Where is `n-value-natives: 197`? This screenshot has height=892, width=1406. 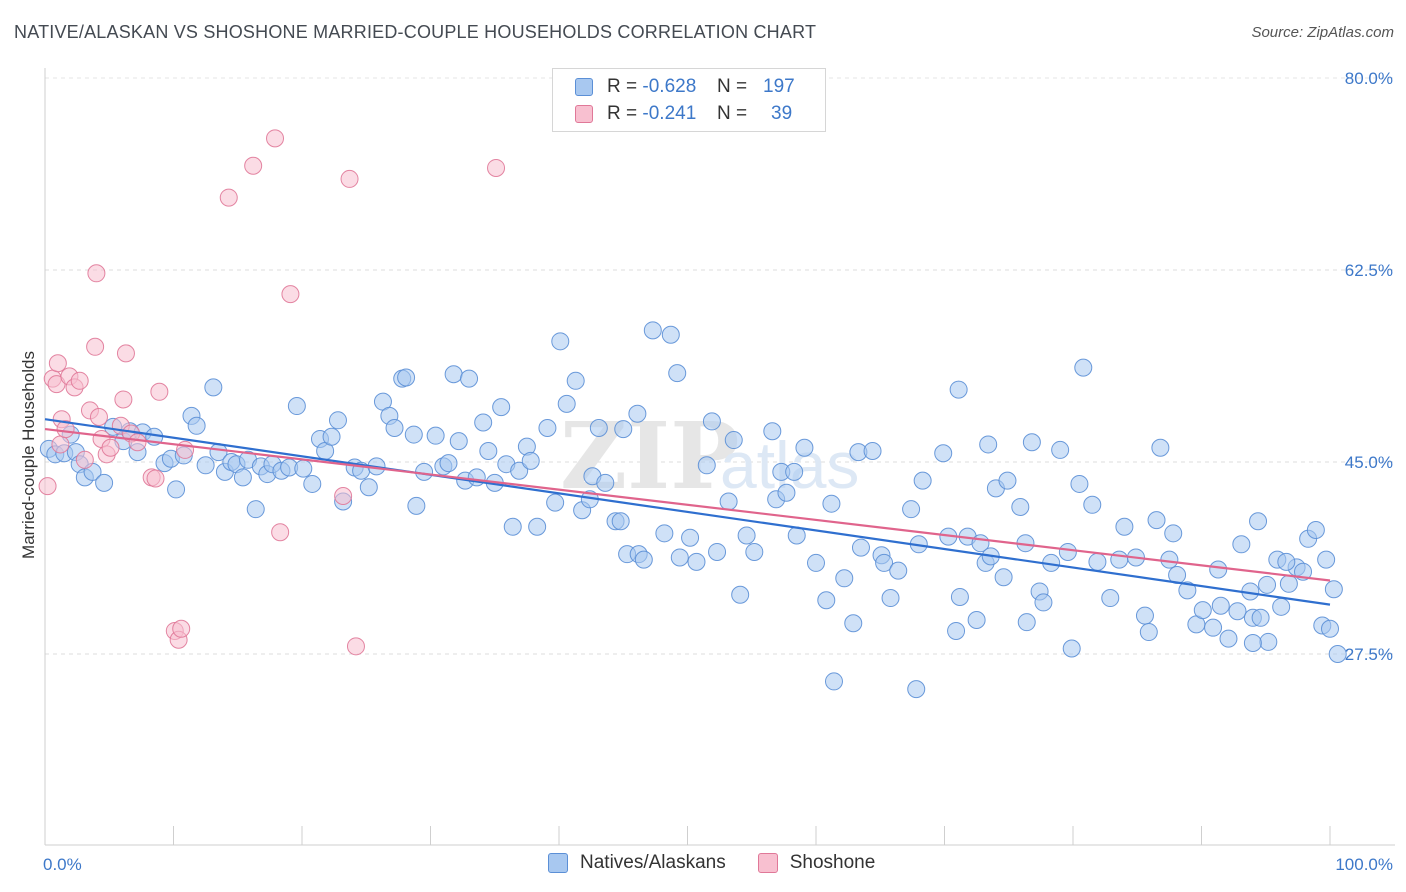 n-value-natives: 197 is located at coordinates (779, 86).